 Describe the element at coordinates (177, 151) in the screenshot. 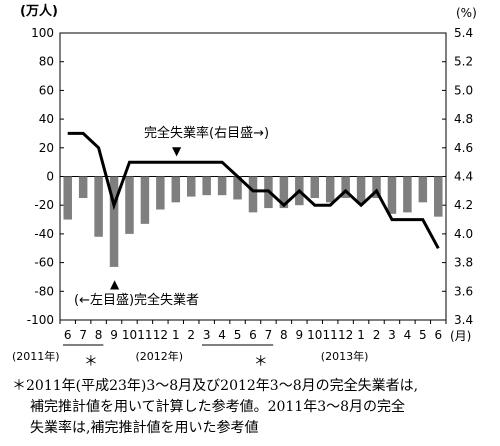

I see `rate-annotation-marker: ▼` at that location.